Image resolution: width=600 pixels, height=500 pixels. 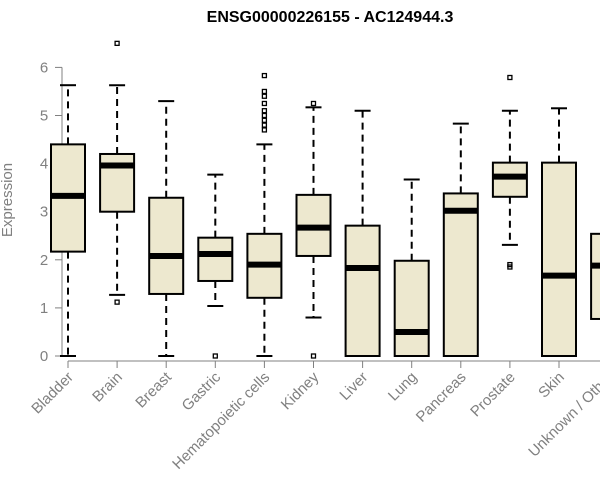 I want to click on box-lung, so click(x=411, y=267).